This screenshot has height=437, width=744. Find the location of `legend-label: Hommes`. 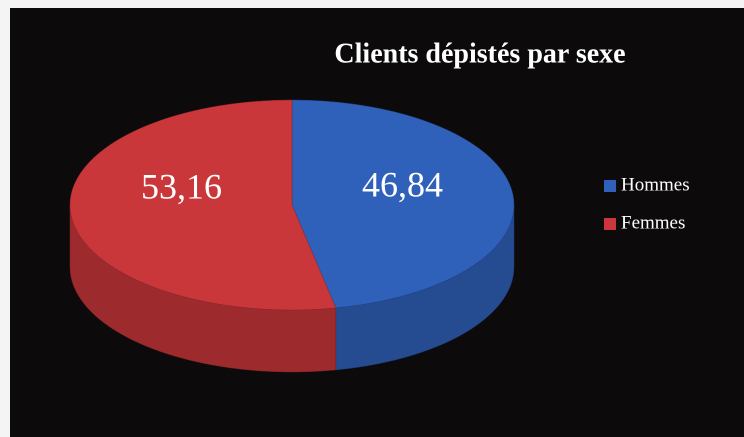

legend-label: Hommes is located at coordinates (655, 184).